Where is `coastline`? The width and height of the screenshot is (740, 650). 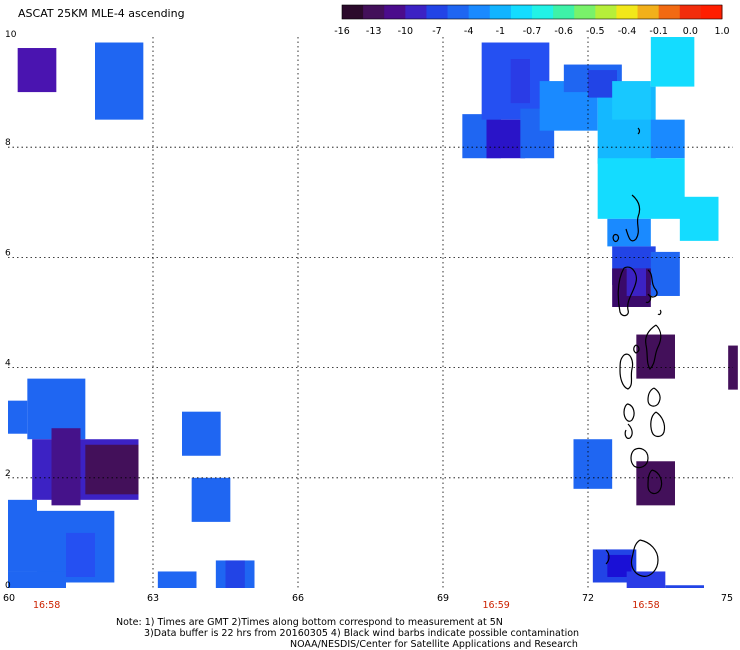 coastline is located at coordinates (635, 352).